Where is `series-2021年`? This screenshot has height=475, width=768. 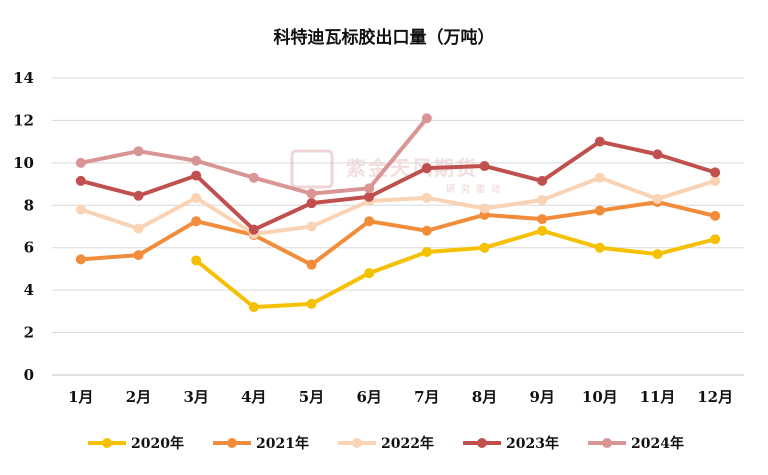 series-2021年 is located at coordinates (398, 233).